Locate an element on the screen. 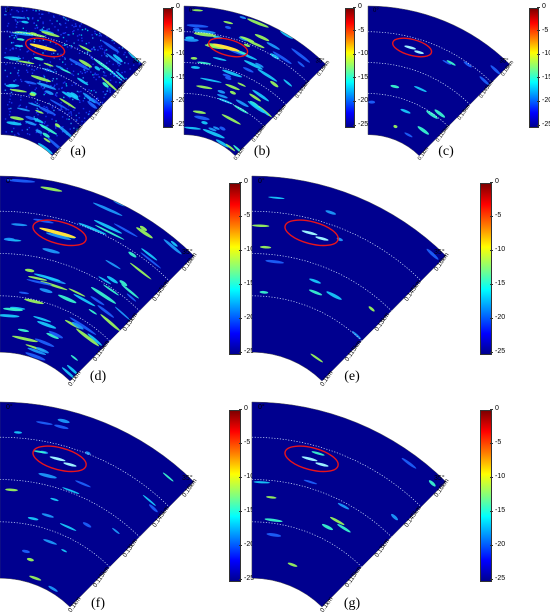  panel-caption: (d) is located at coordinates (98, 376).